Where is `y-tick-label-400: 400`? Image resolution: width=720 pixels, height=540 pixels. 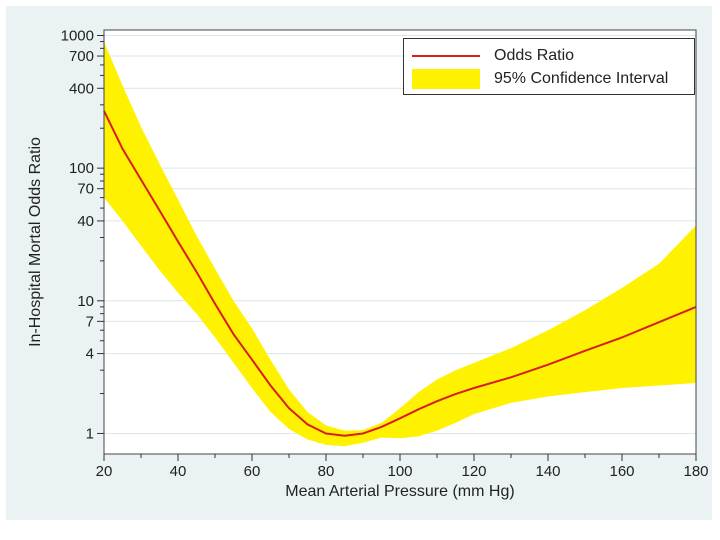
y-tick-label-400: 400 is located at coordinates (81, 88).